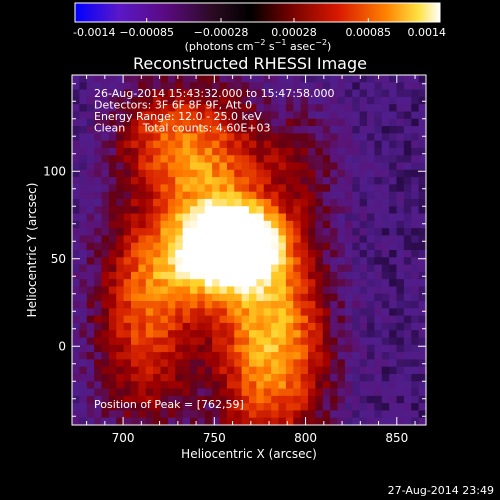 The image size is (500, 500). What do you see at coordinates (305, 438) in the screenshot?
I see `x-tick-label: 800` at bounding box center [305, 438].